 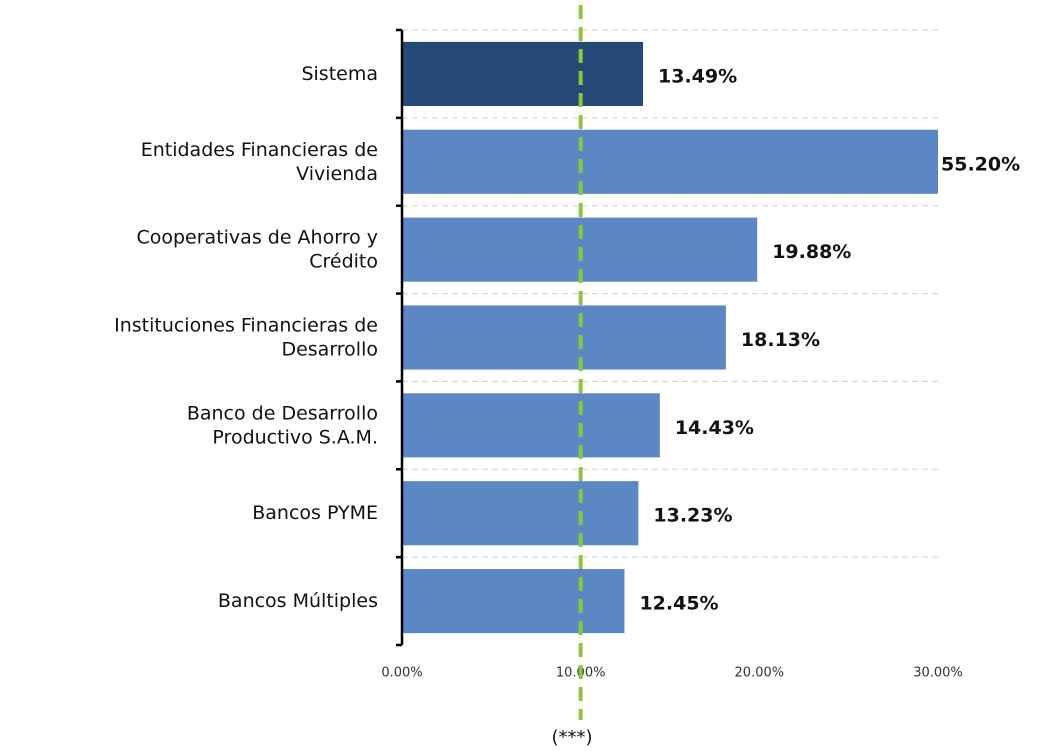 What do you see at coordinates (678, 604) in the screenshot?
I see `value-label: 12.45%` at bounding box center [678, 604].